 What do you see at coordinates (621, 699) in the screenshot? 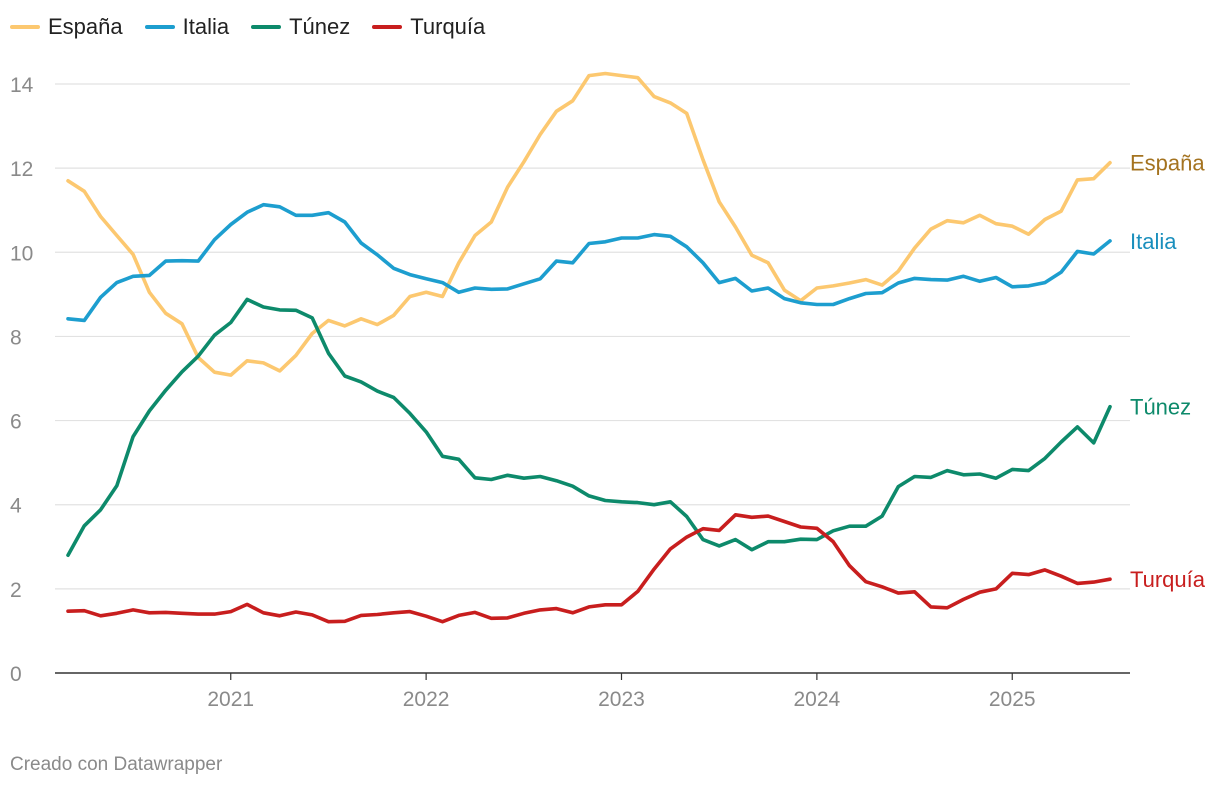
I see `x-tick-label: 2023` at bounding box center [621, 699].